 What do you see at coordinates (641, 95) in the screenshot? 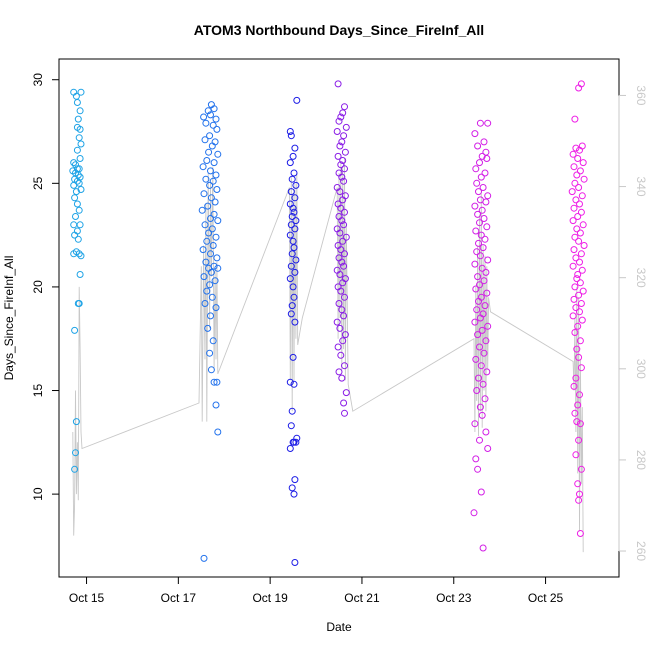
I see `y2-tick-label: 360` at bounding box center [641, 95].